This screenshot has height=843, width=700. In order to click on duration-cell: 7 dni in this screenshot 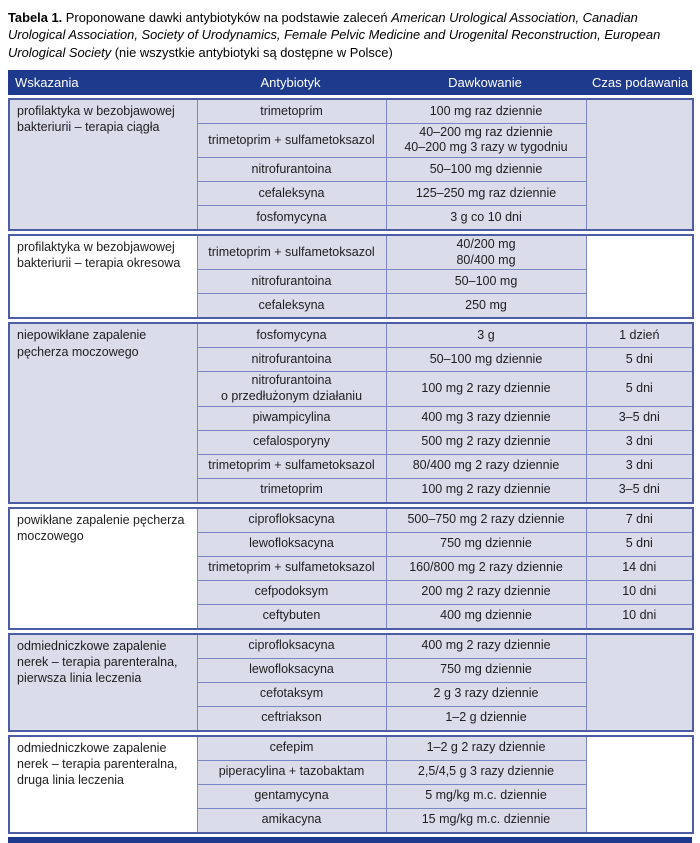, I will do `click(639, 520)`.